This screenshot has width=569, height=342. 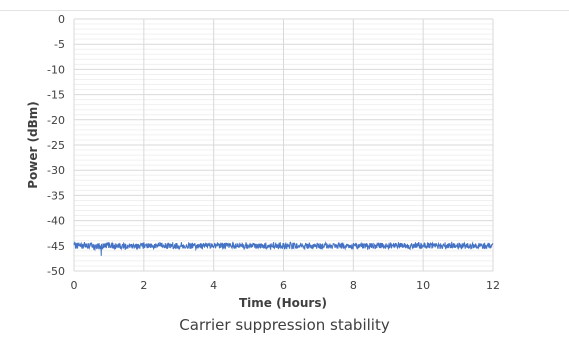 I want to click on y-tick-label: -30, so click(x=56, y=170).